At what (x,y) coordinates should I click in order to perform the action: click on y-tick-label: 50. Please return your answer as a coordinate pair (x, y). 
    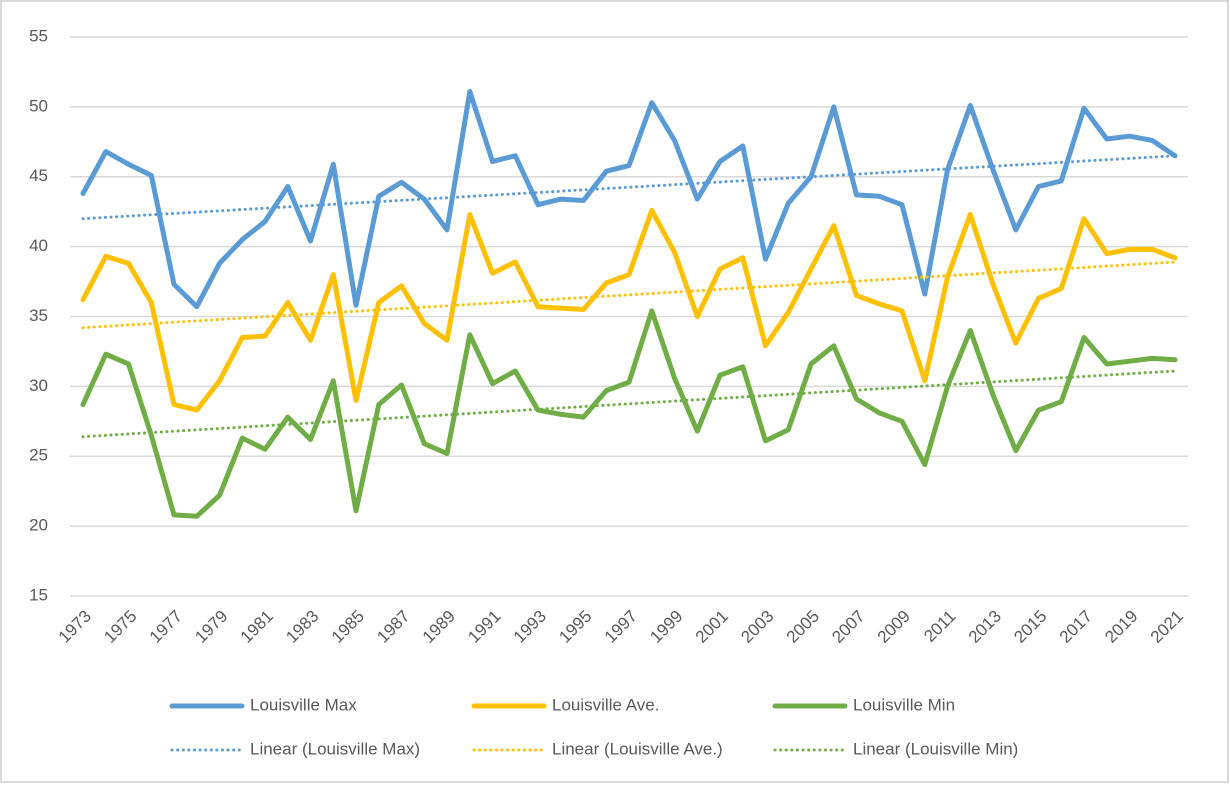
    Looking at the image, I should click on (38, 105).